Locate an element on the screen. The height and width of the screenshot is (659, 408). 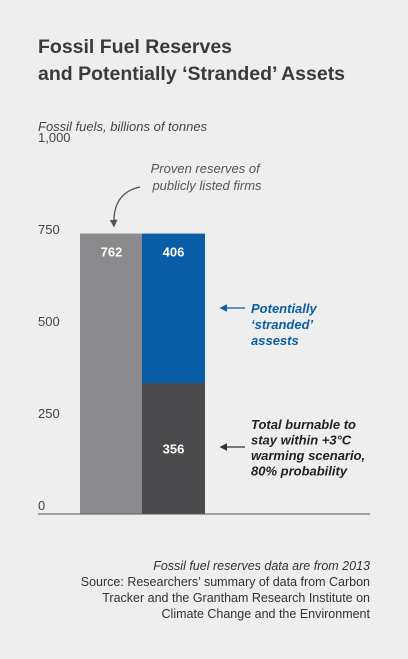
footer-note: Fossil fuel reserves data are from 2013 is located at coordinates (261, 566).